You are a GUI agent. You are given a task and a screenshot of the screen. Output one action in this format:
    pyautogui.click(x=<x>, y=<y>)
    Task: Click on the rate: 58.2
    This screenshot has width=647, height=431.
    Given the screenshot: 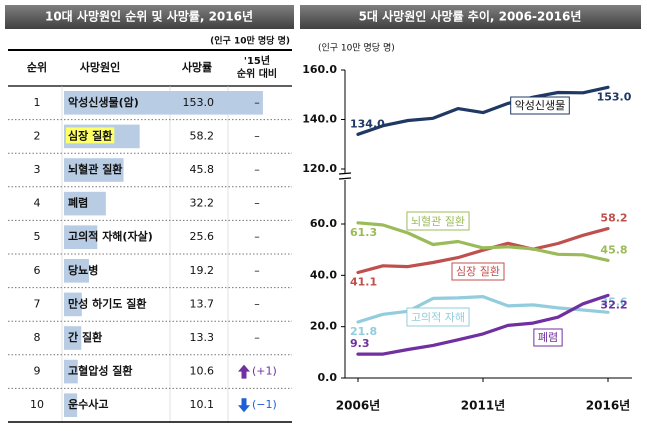 What is the action you would take?
    pyautogui.click(x=202, y=135)
    